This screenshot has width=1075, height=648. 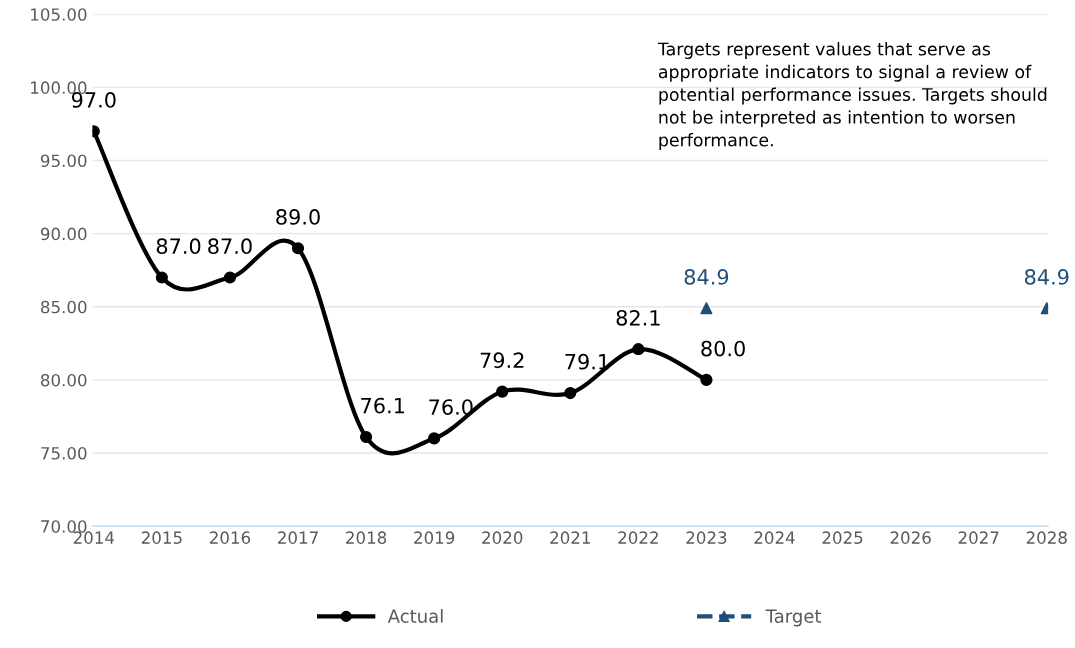 What do you see at coordinates (1046, 537) in the screenshot?
I see `x-tick-label: 2028` at bounding box center [1046, 537].